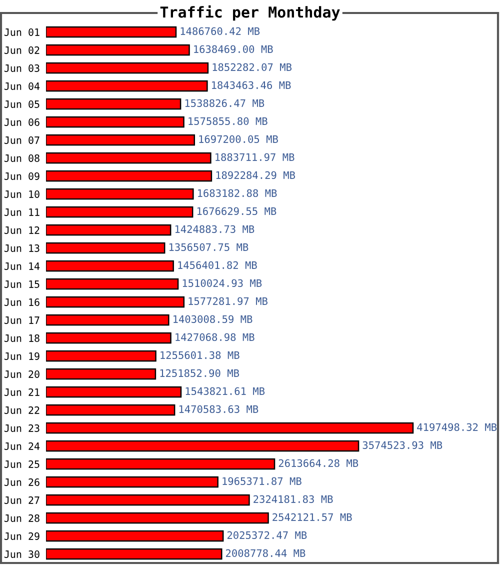  I want to click on data-label: 1403008.59 MB, so click(213, 319).